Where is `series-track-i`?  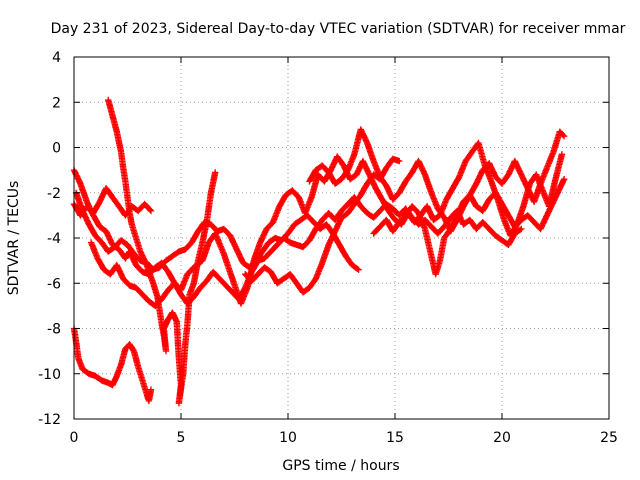
series-track-i is located at coordinates (469, 227).